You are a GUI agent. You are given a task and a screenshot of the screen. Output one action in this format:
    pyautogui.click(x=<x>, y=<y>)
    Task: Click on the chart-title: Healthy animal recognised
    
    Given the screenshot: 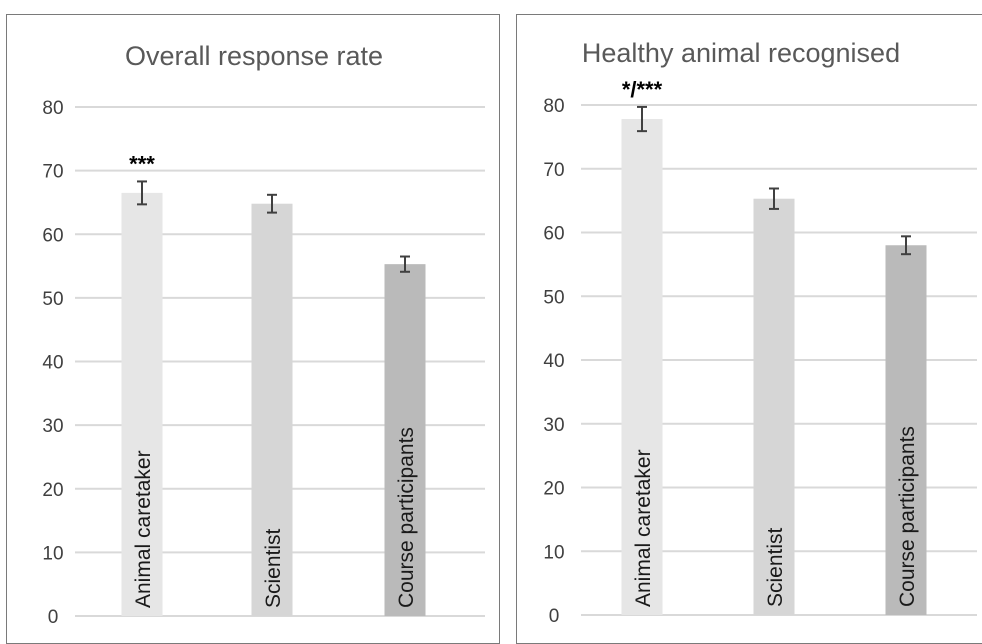 What is the action you would take?
    pyautogui.click(x=741, y=53)
    